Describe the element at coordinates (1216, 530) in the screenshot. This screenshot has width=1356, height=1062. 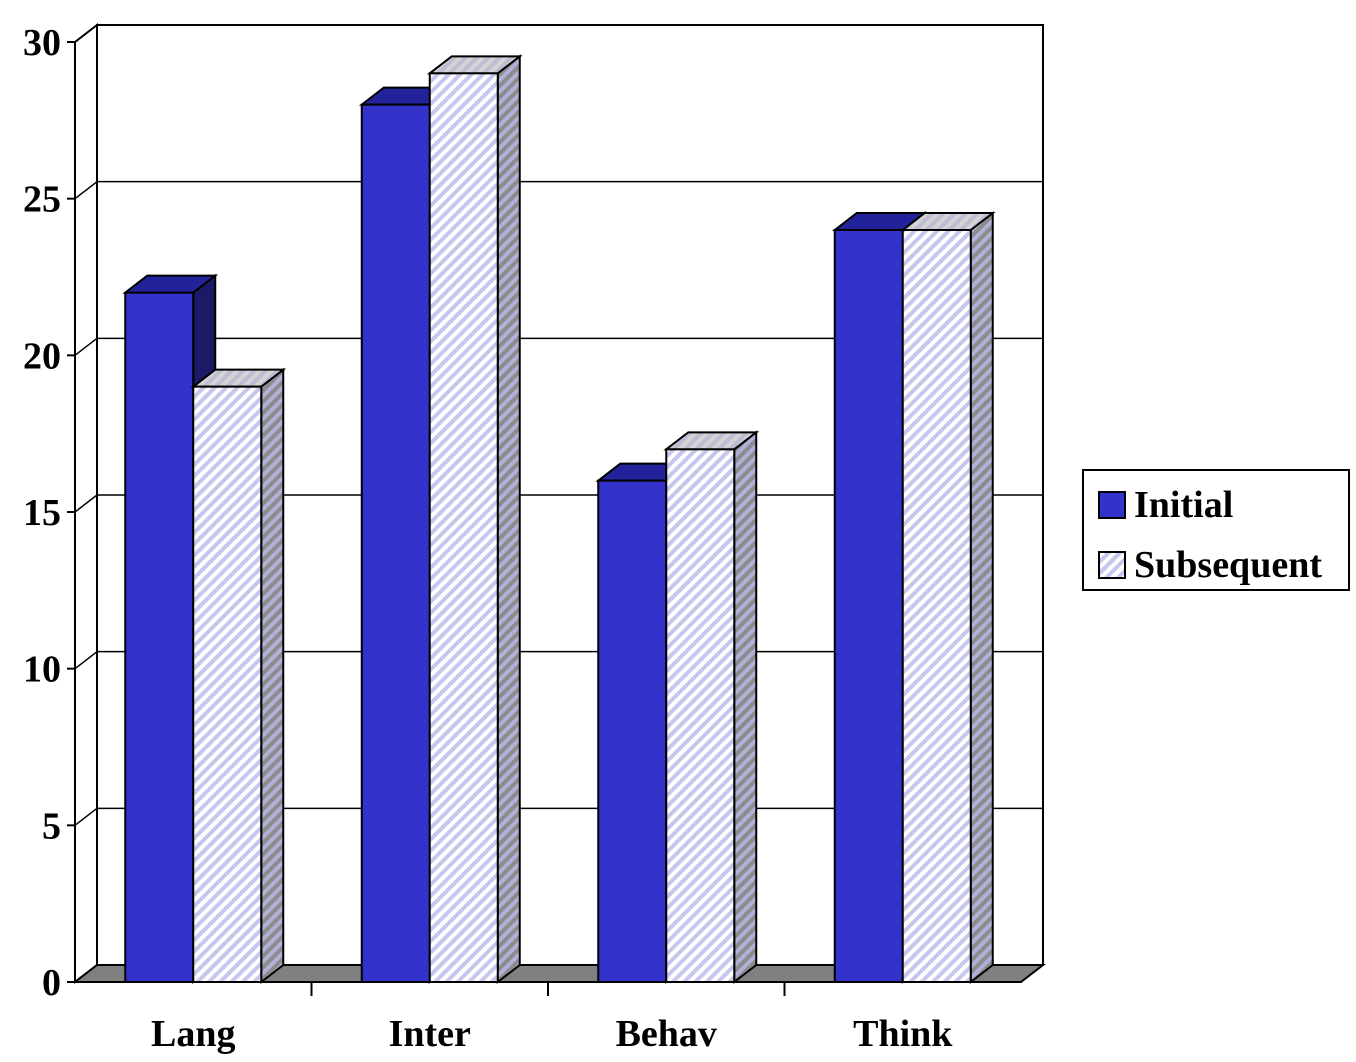
I see `legend: Initial Subsequent` at that location.